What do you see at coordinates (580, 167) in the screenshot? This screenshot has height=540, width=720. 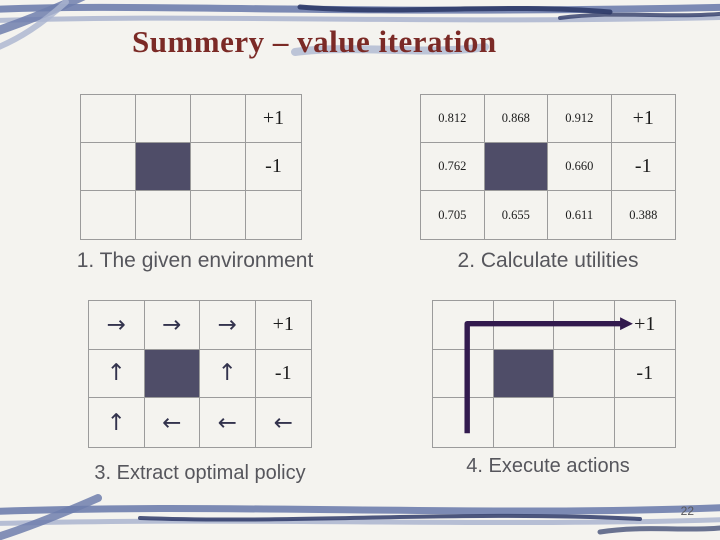 I see `utility-cell: 0.660` at bounding box center [580, 167].